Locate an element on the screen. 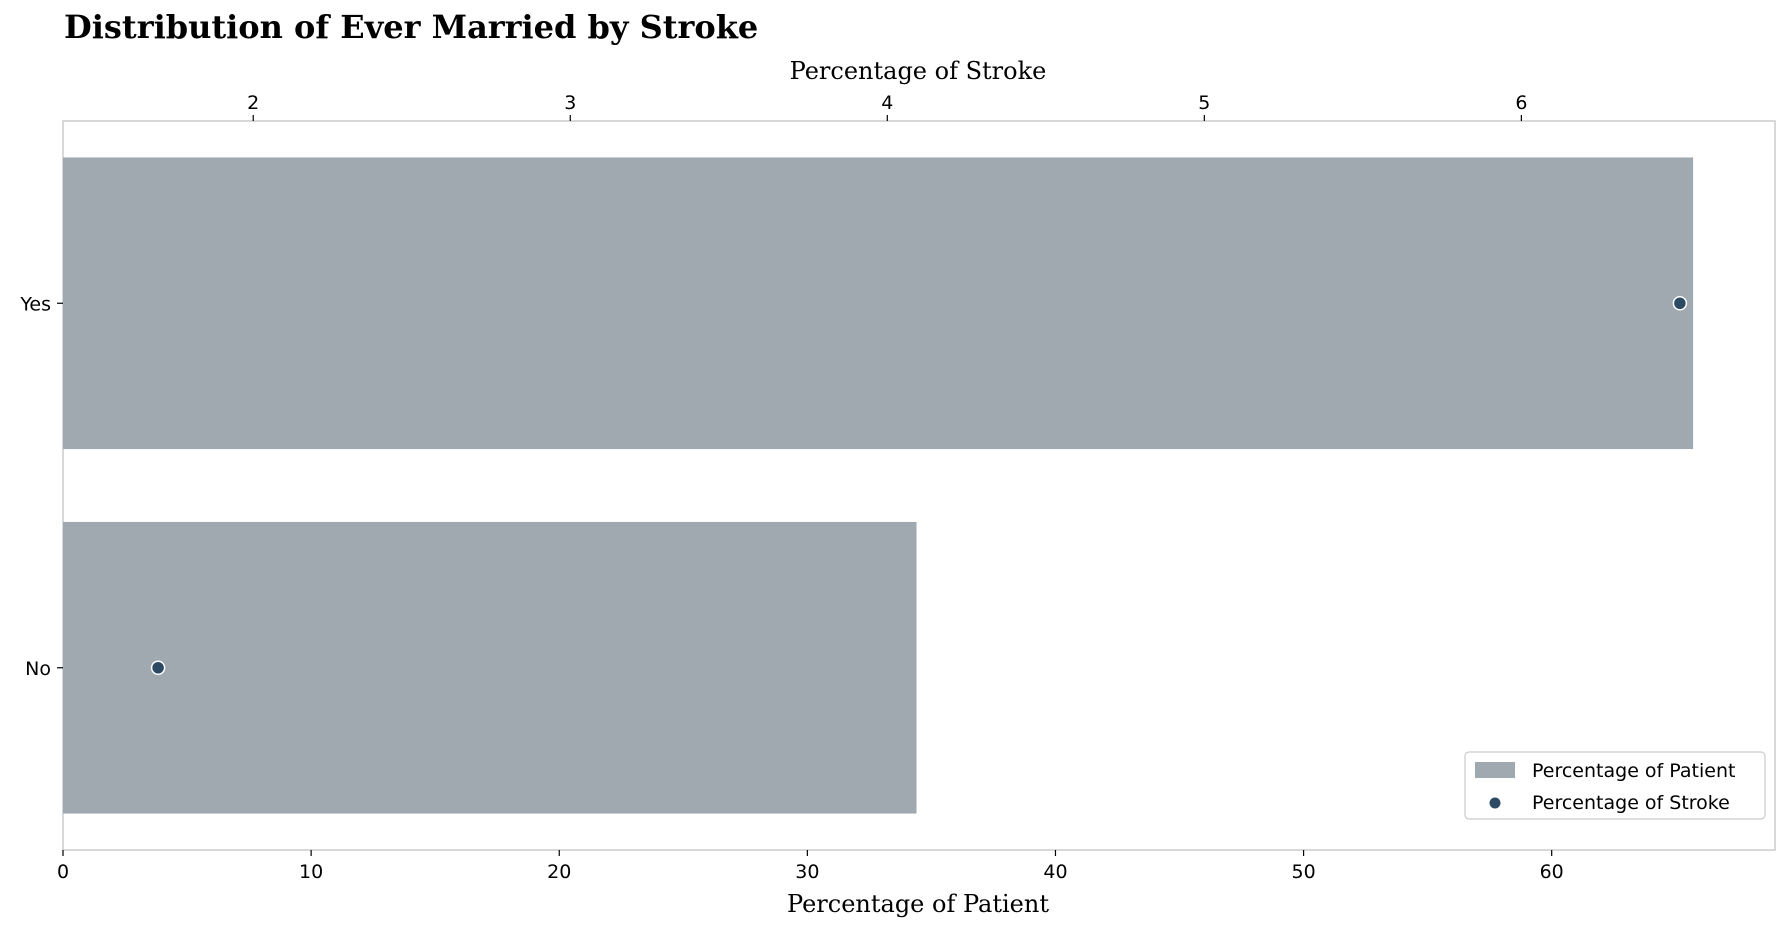 This screenshot has height=931, width=1785. legend-box is located at coordinates (1615, 785).